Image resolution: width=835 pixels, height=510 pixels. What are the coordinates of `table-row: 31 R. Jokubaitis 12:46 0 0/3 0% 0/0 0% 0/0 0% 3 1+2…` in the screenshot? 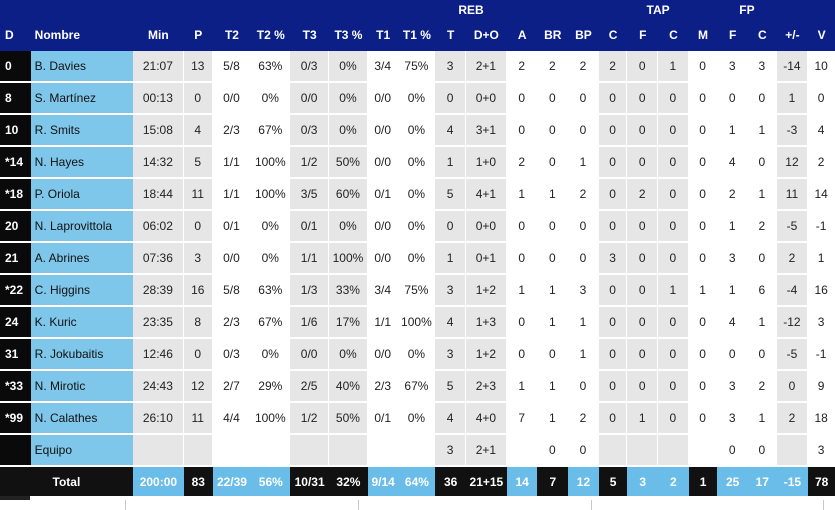 It's located at (417, 355).